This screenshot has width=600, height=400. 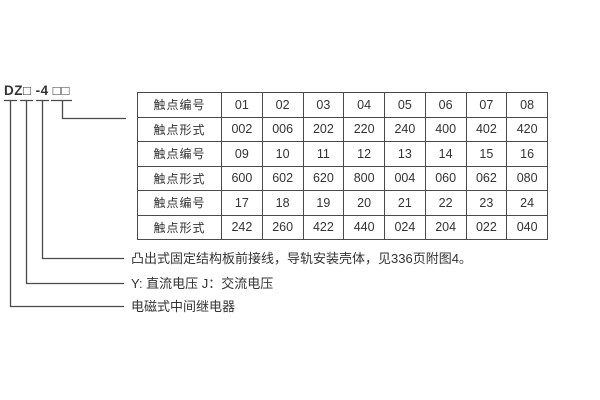 I want to click on value-cell: 24, so click(x=527, y=203).